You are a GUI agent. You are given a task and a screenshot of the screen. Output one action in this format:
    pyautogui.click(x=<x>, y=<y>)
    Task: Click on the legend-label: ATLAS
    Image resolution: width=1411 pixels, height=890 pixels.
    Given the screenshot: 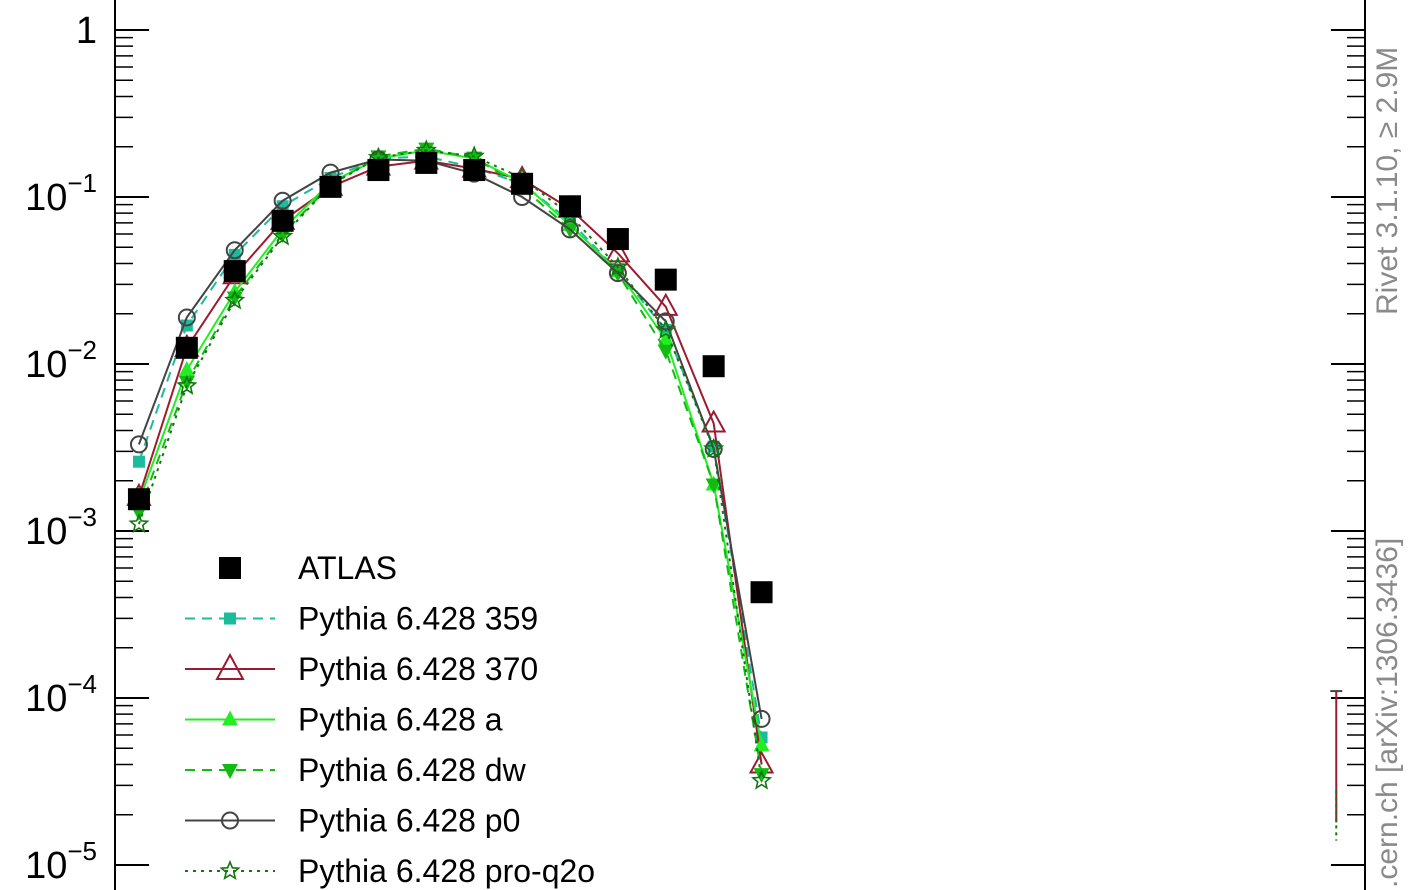 What is the action you would take?
    pyautogui.click(x=347, y=568)
    